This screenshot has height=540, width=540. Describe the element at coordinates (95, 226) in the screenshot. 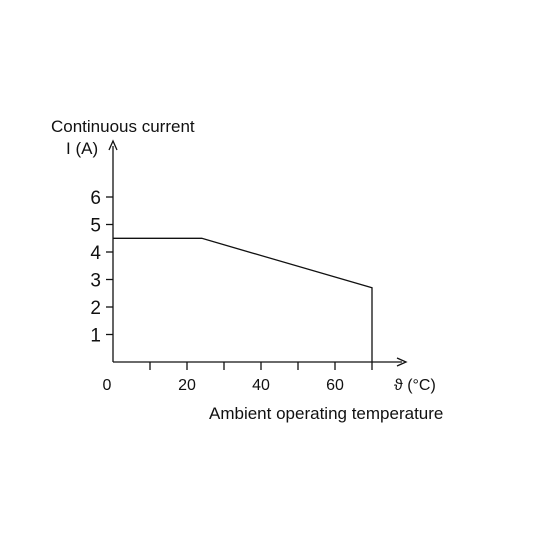

I see `y-tick-label: 5` at that location.